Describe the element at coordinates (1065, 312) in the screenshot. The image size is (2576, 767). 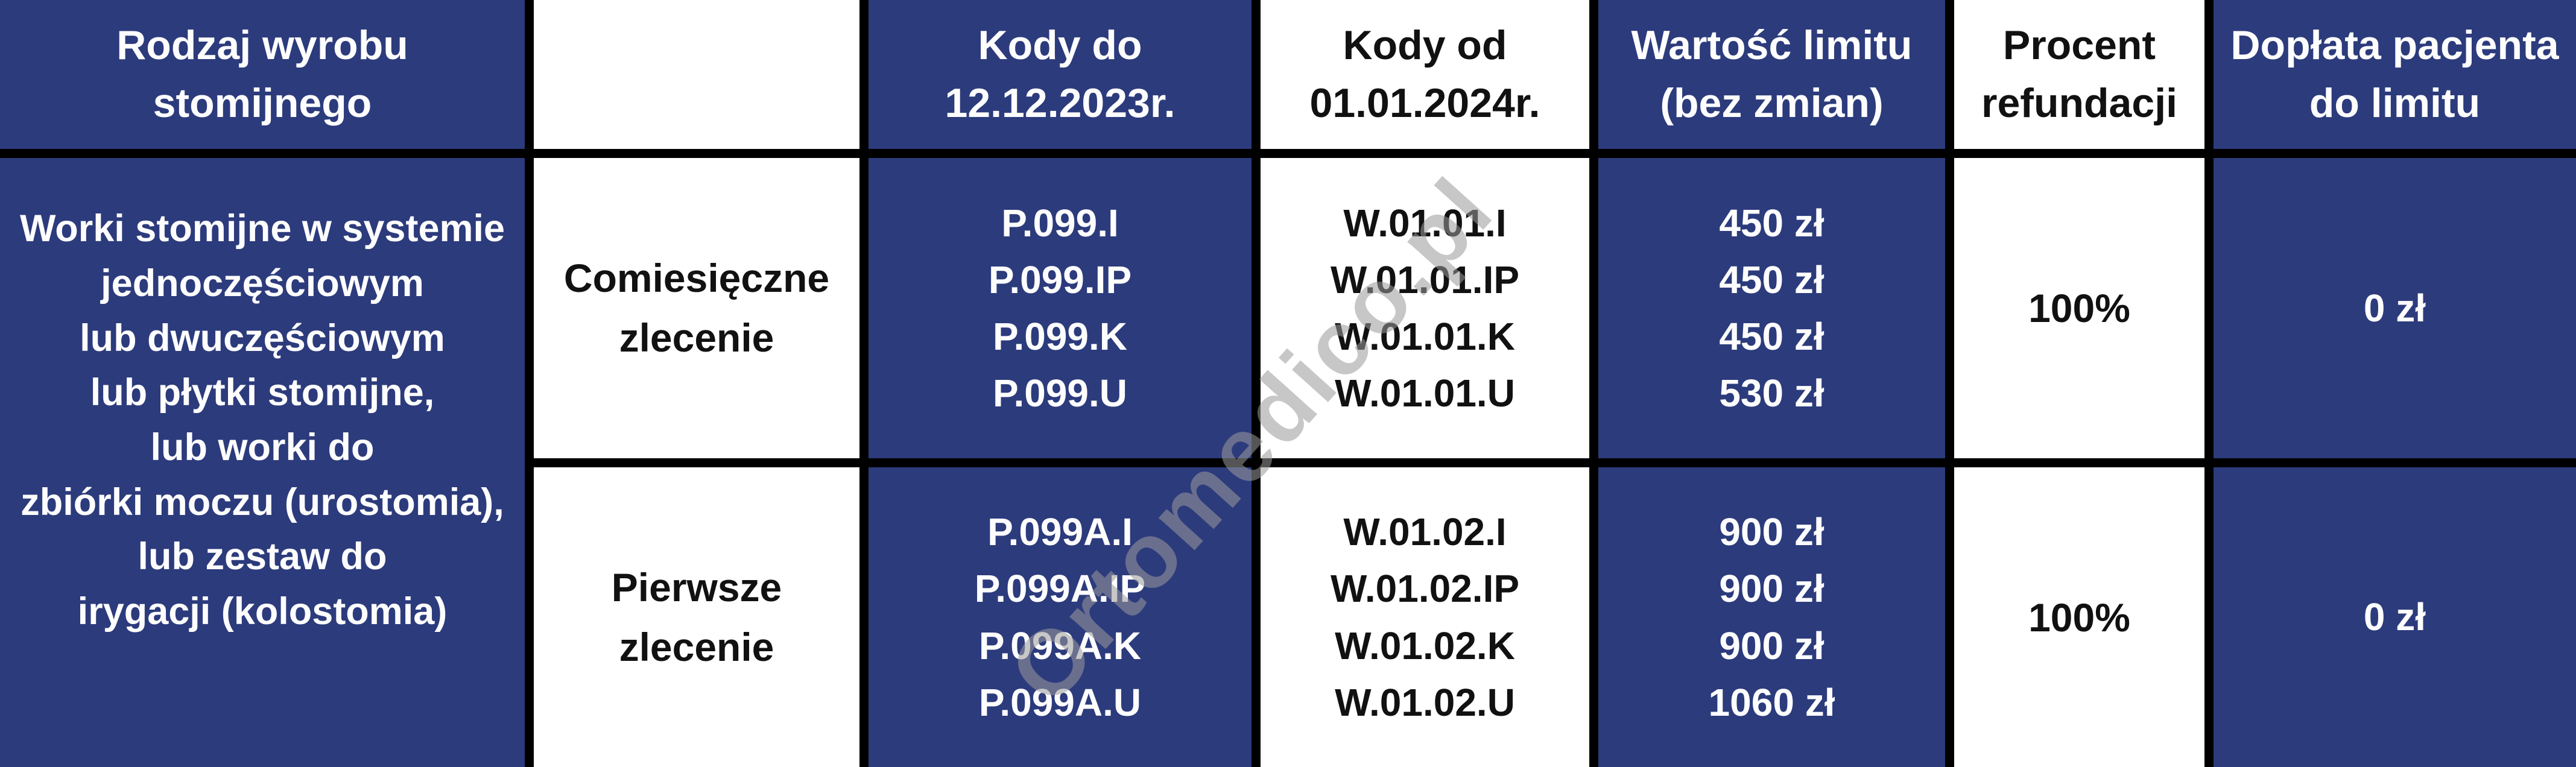
I see `row1-codes-old: P.099.I P.099.IP P.099.K P.099.U` at that location.